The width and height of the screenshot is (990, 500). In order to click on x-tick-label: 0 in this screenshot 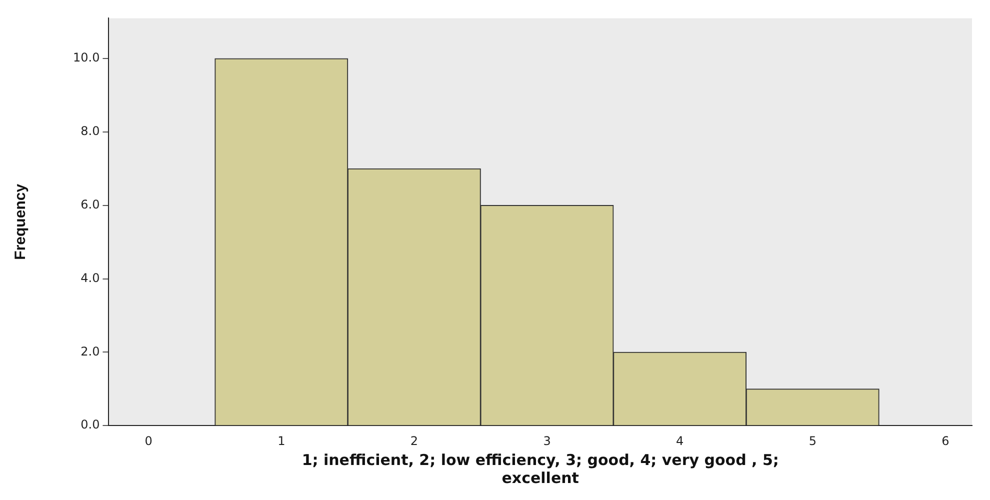, I will do `click(148, 441)`.